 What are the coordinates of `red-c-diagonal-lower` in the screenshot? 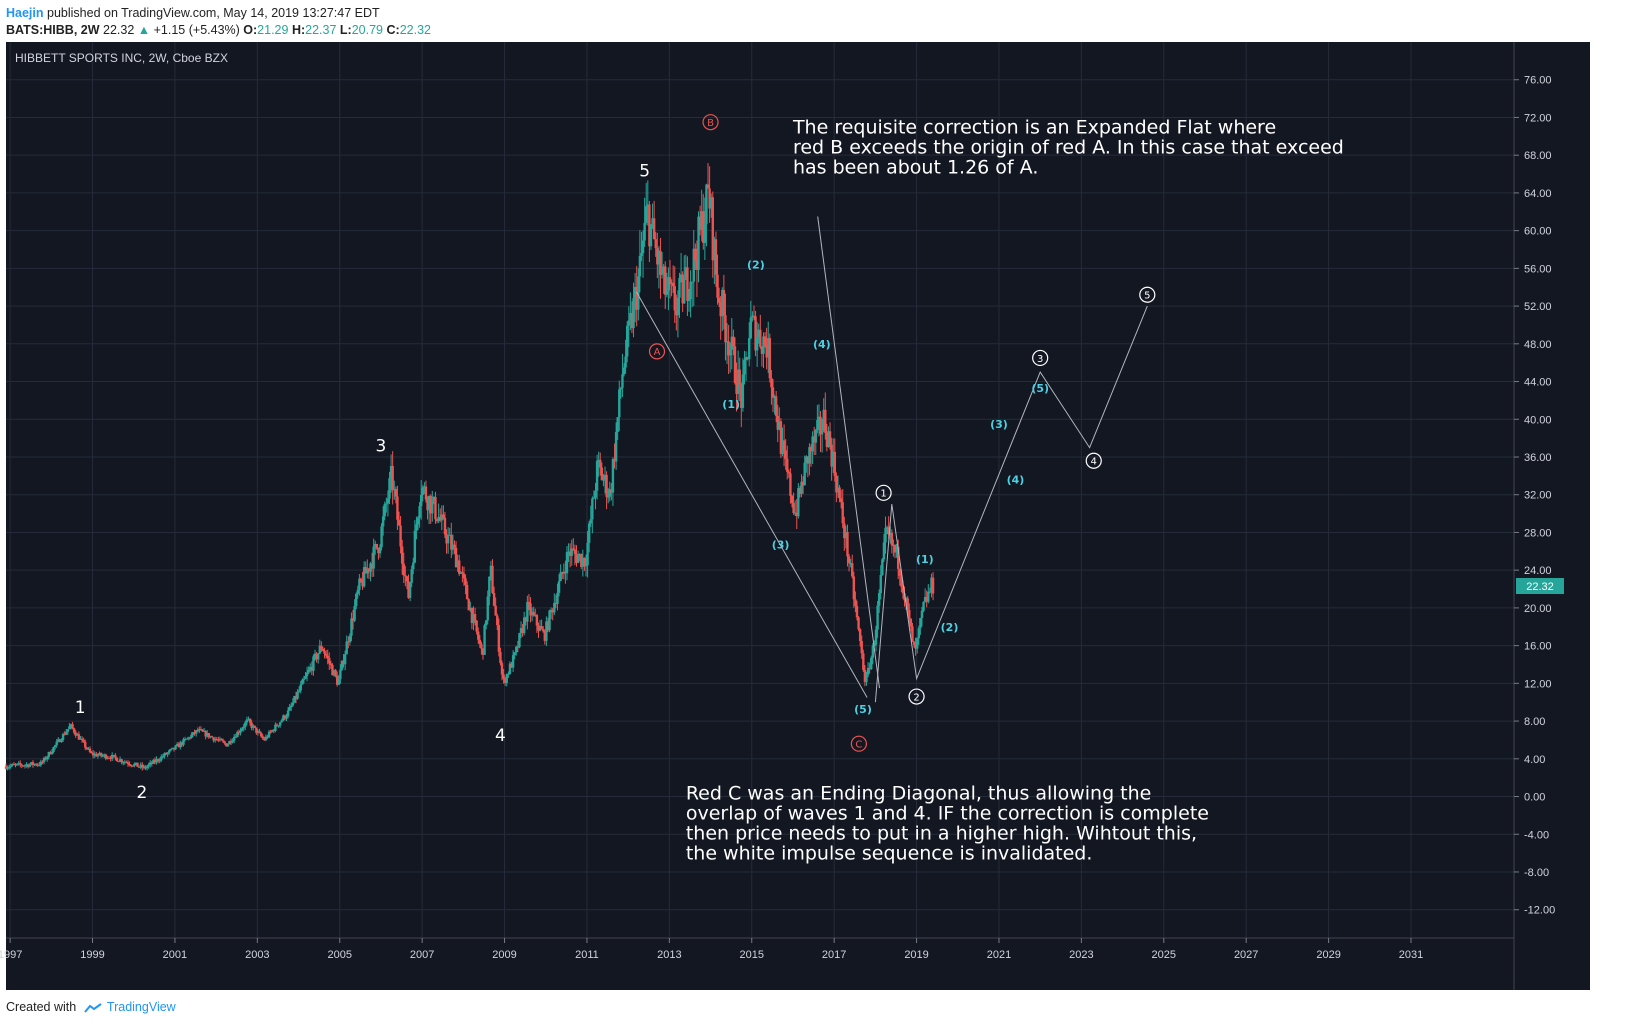 It's located at (751, 494).